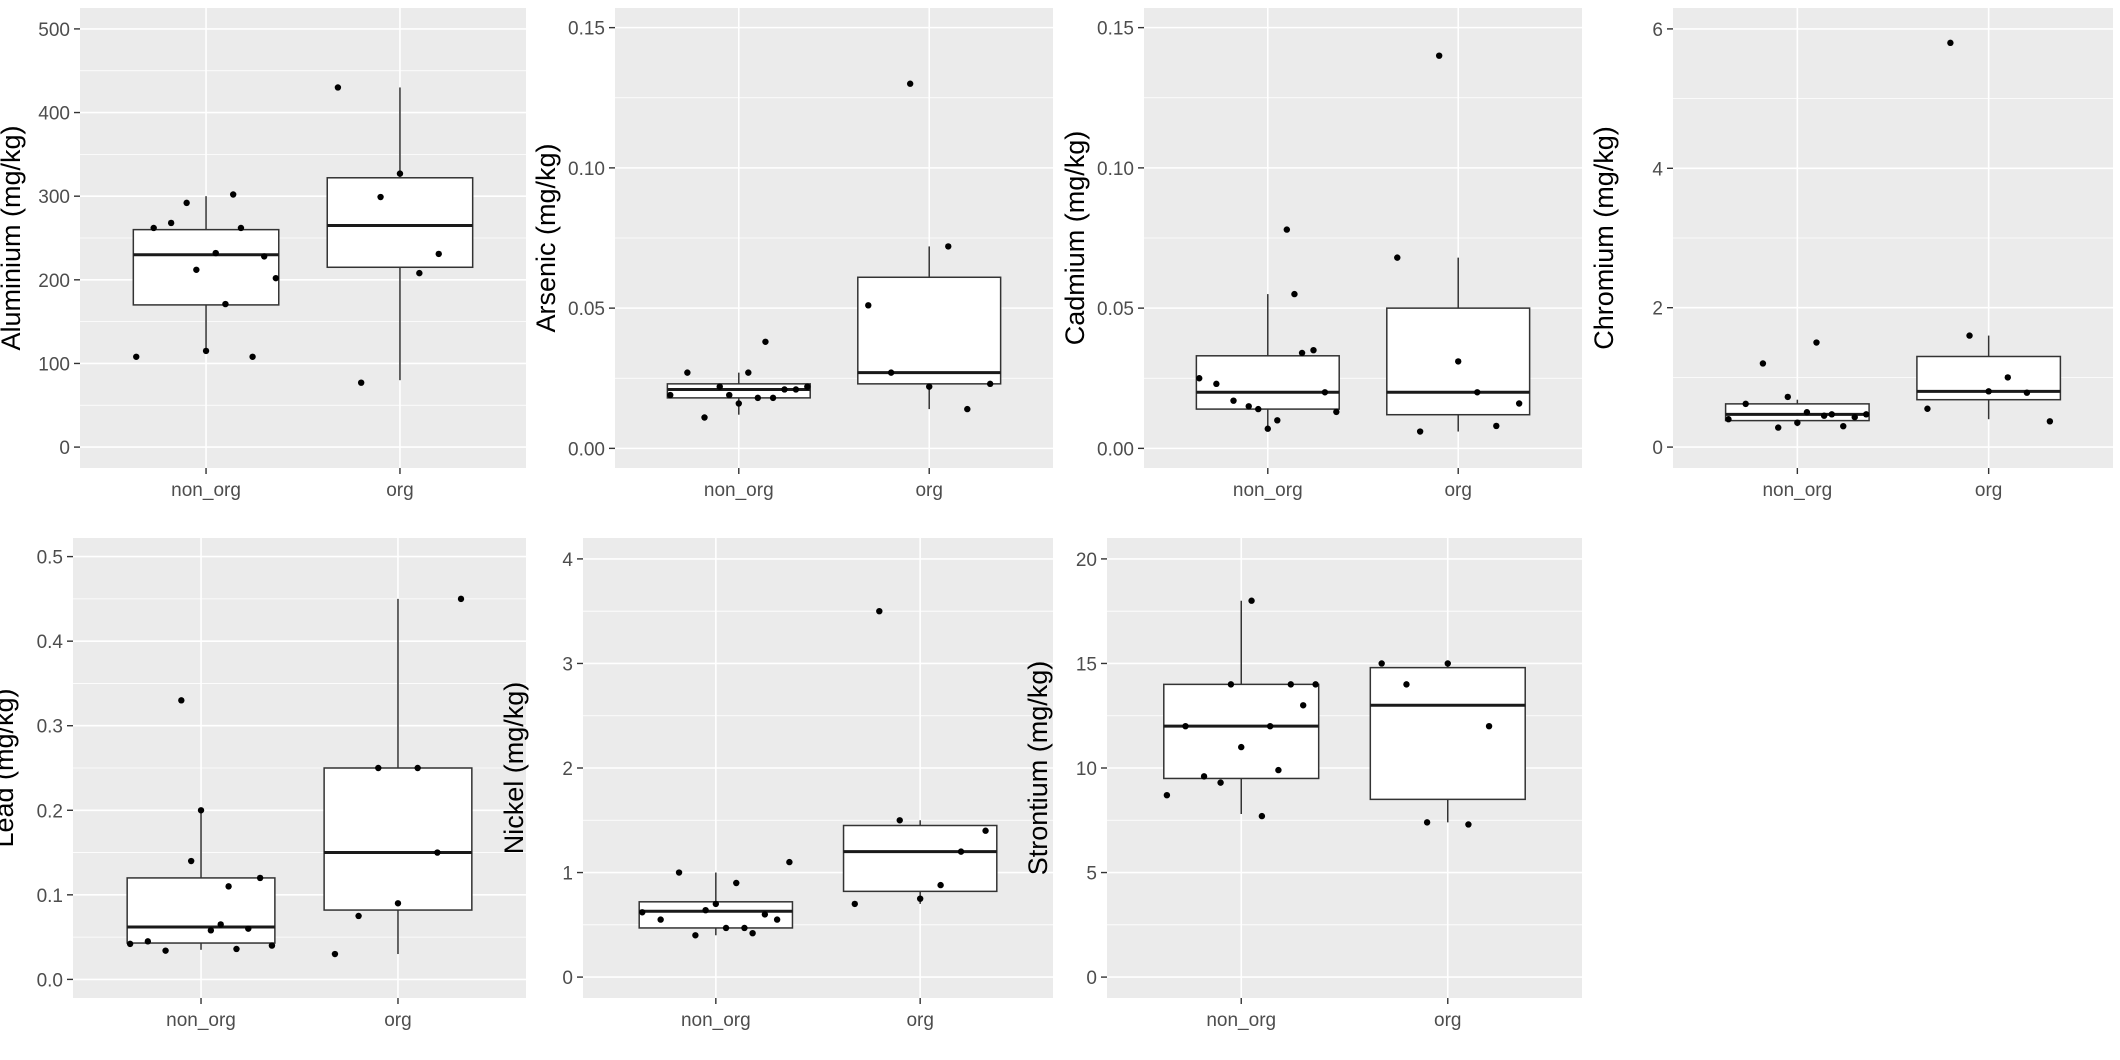 This screenshot has width=2120, height=1060. I want to click on y-tick-label: 200, so click(54, 281).